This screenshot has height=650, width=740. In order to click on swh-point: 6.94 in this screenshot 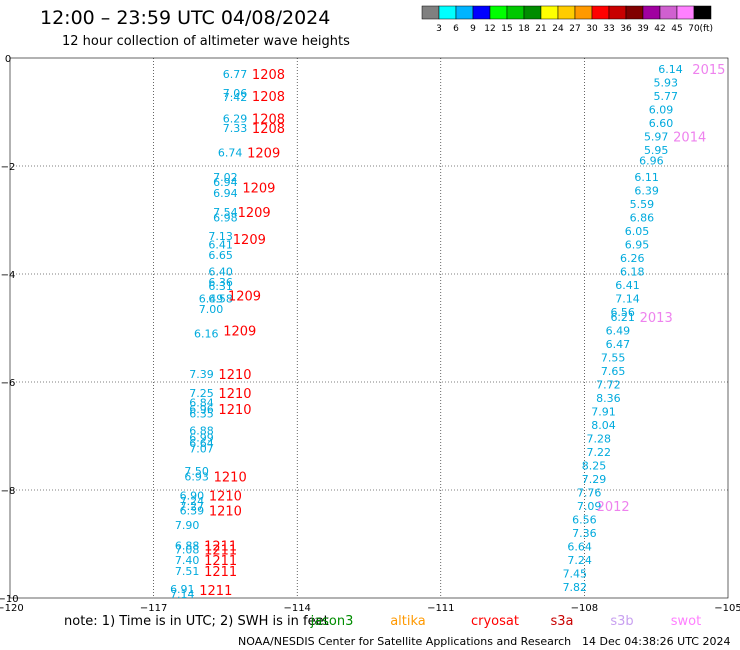, I will do `click(225, 182)`.